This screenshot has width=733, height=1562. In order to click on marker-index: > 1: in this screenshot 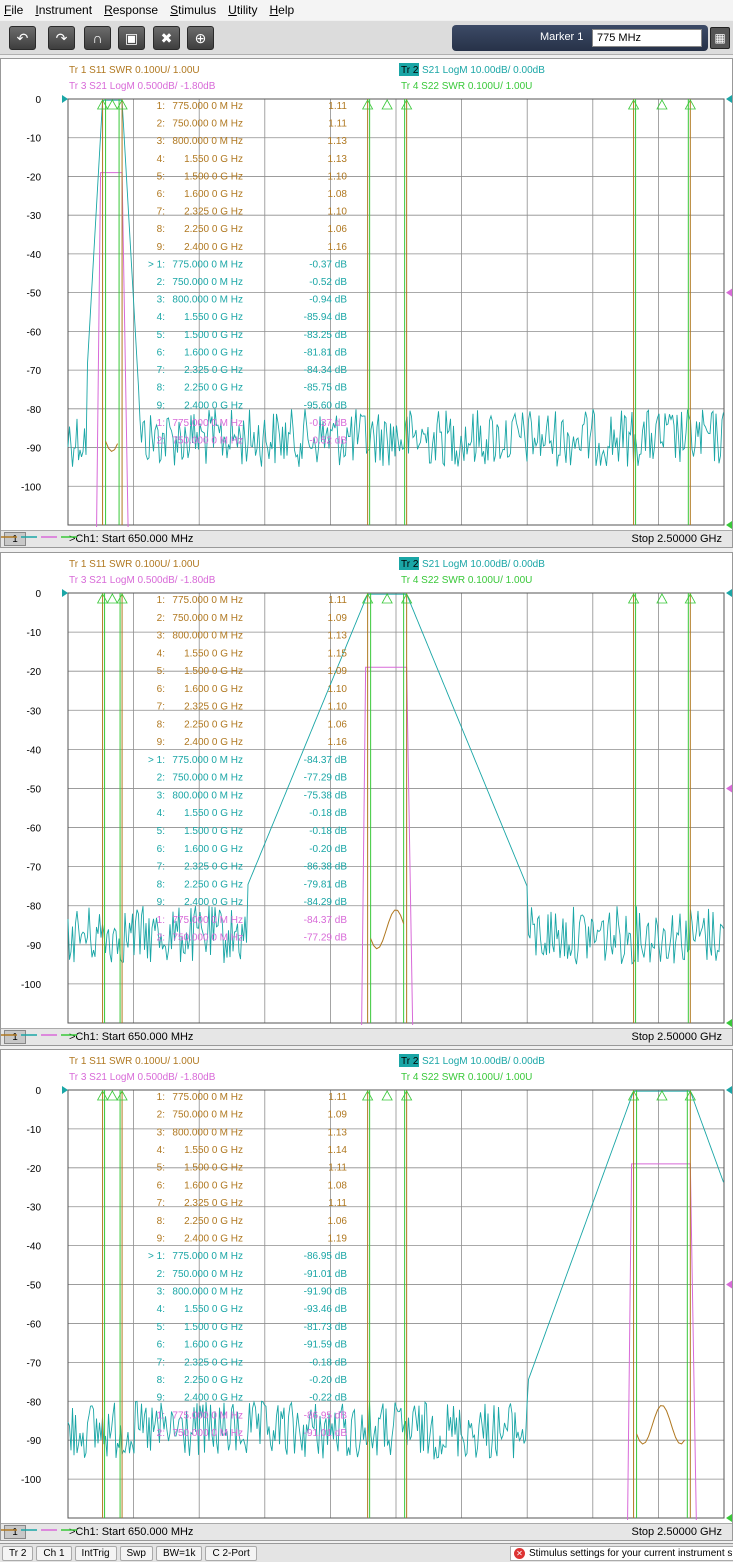, I will do `click(156, 1256)`.